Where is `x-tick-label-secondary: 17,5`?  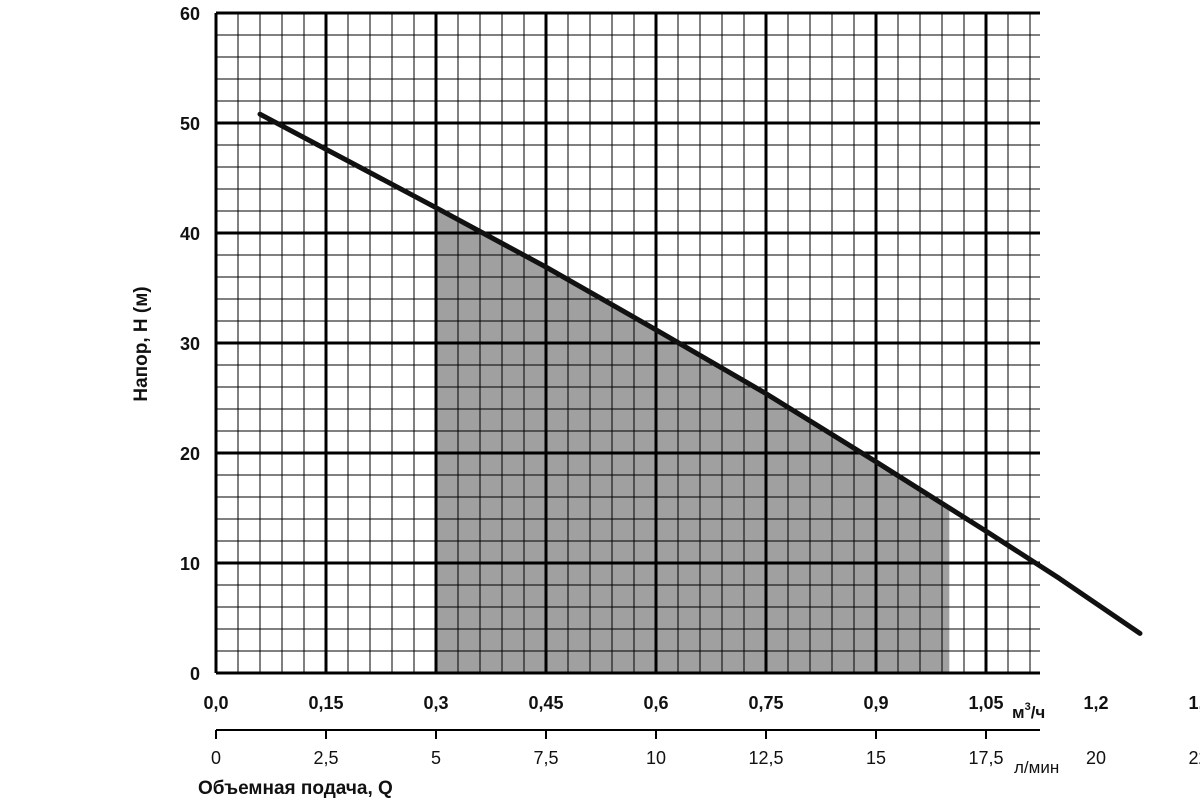 x-tick-label-secondary: 17,5 is located at coordinates (985, 758).